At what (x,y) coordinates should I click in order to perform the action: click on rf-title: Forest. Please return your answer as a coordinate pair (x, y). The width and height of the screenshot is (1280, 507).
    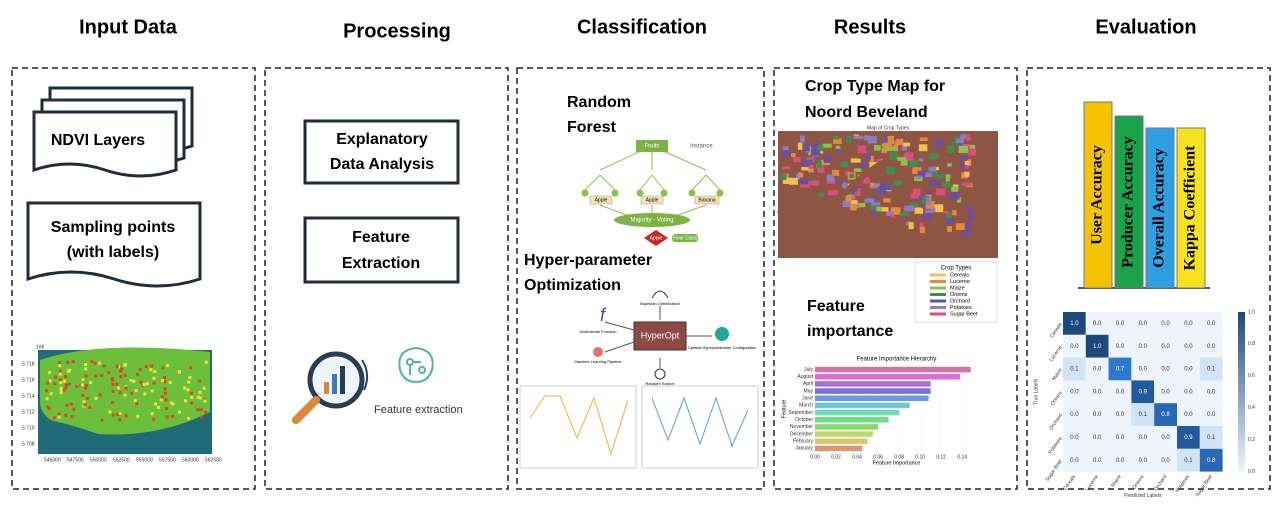
    Looking at the image, I should click on (592, 127).